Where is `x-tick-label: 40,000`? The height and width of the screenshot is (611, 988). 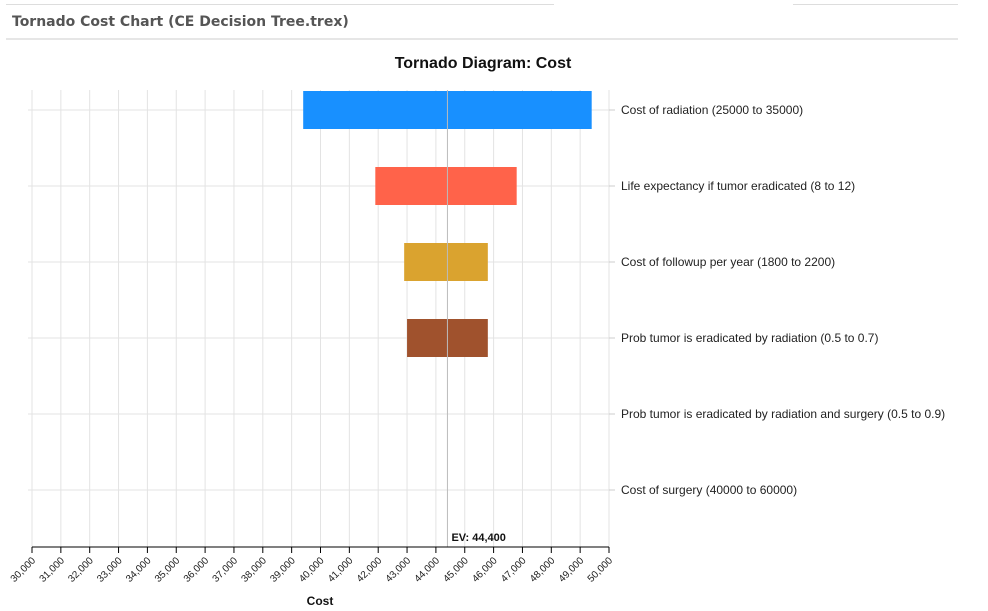
x-tick-label: 40,000 is located at coordinates (312, 570).